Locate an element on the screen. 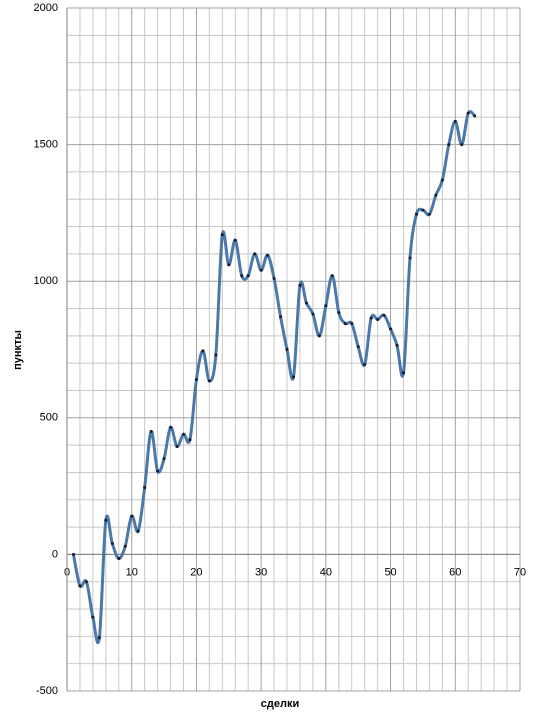 The height and width of the screenshot is (713, 533). x-tick-label: 30 is located at coordinates (261, 572).